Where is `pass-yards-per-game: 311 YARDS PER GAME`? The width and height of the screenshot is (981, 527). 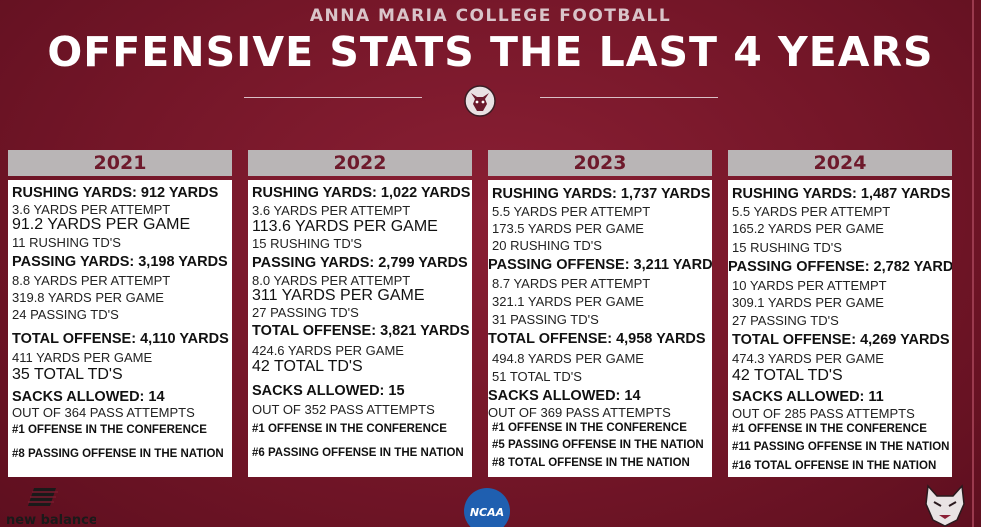
pass-yards-per-game: 311 YARDS PER GAME is located at coordinates (338, 295).